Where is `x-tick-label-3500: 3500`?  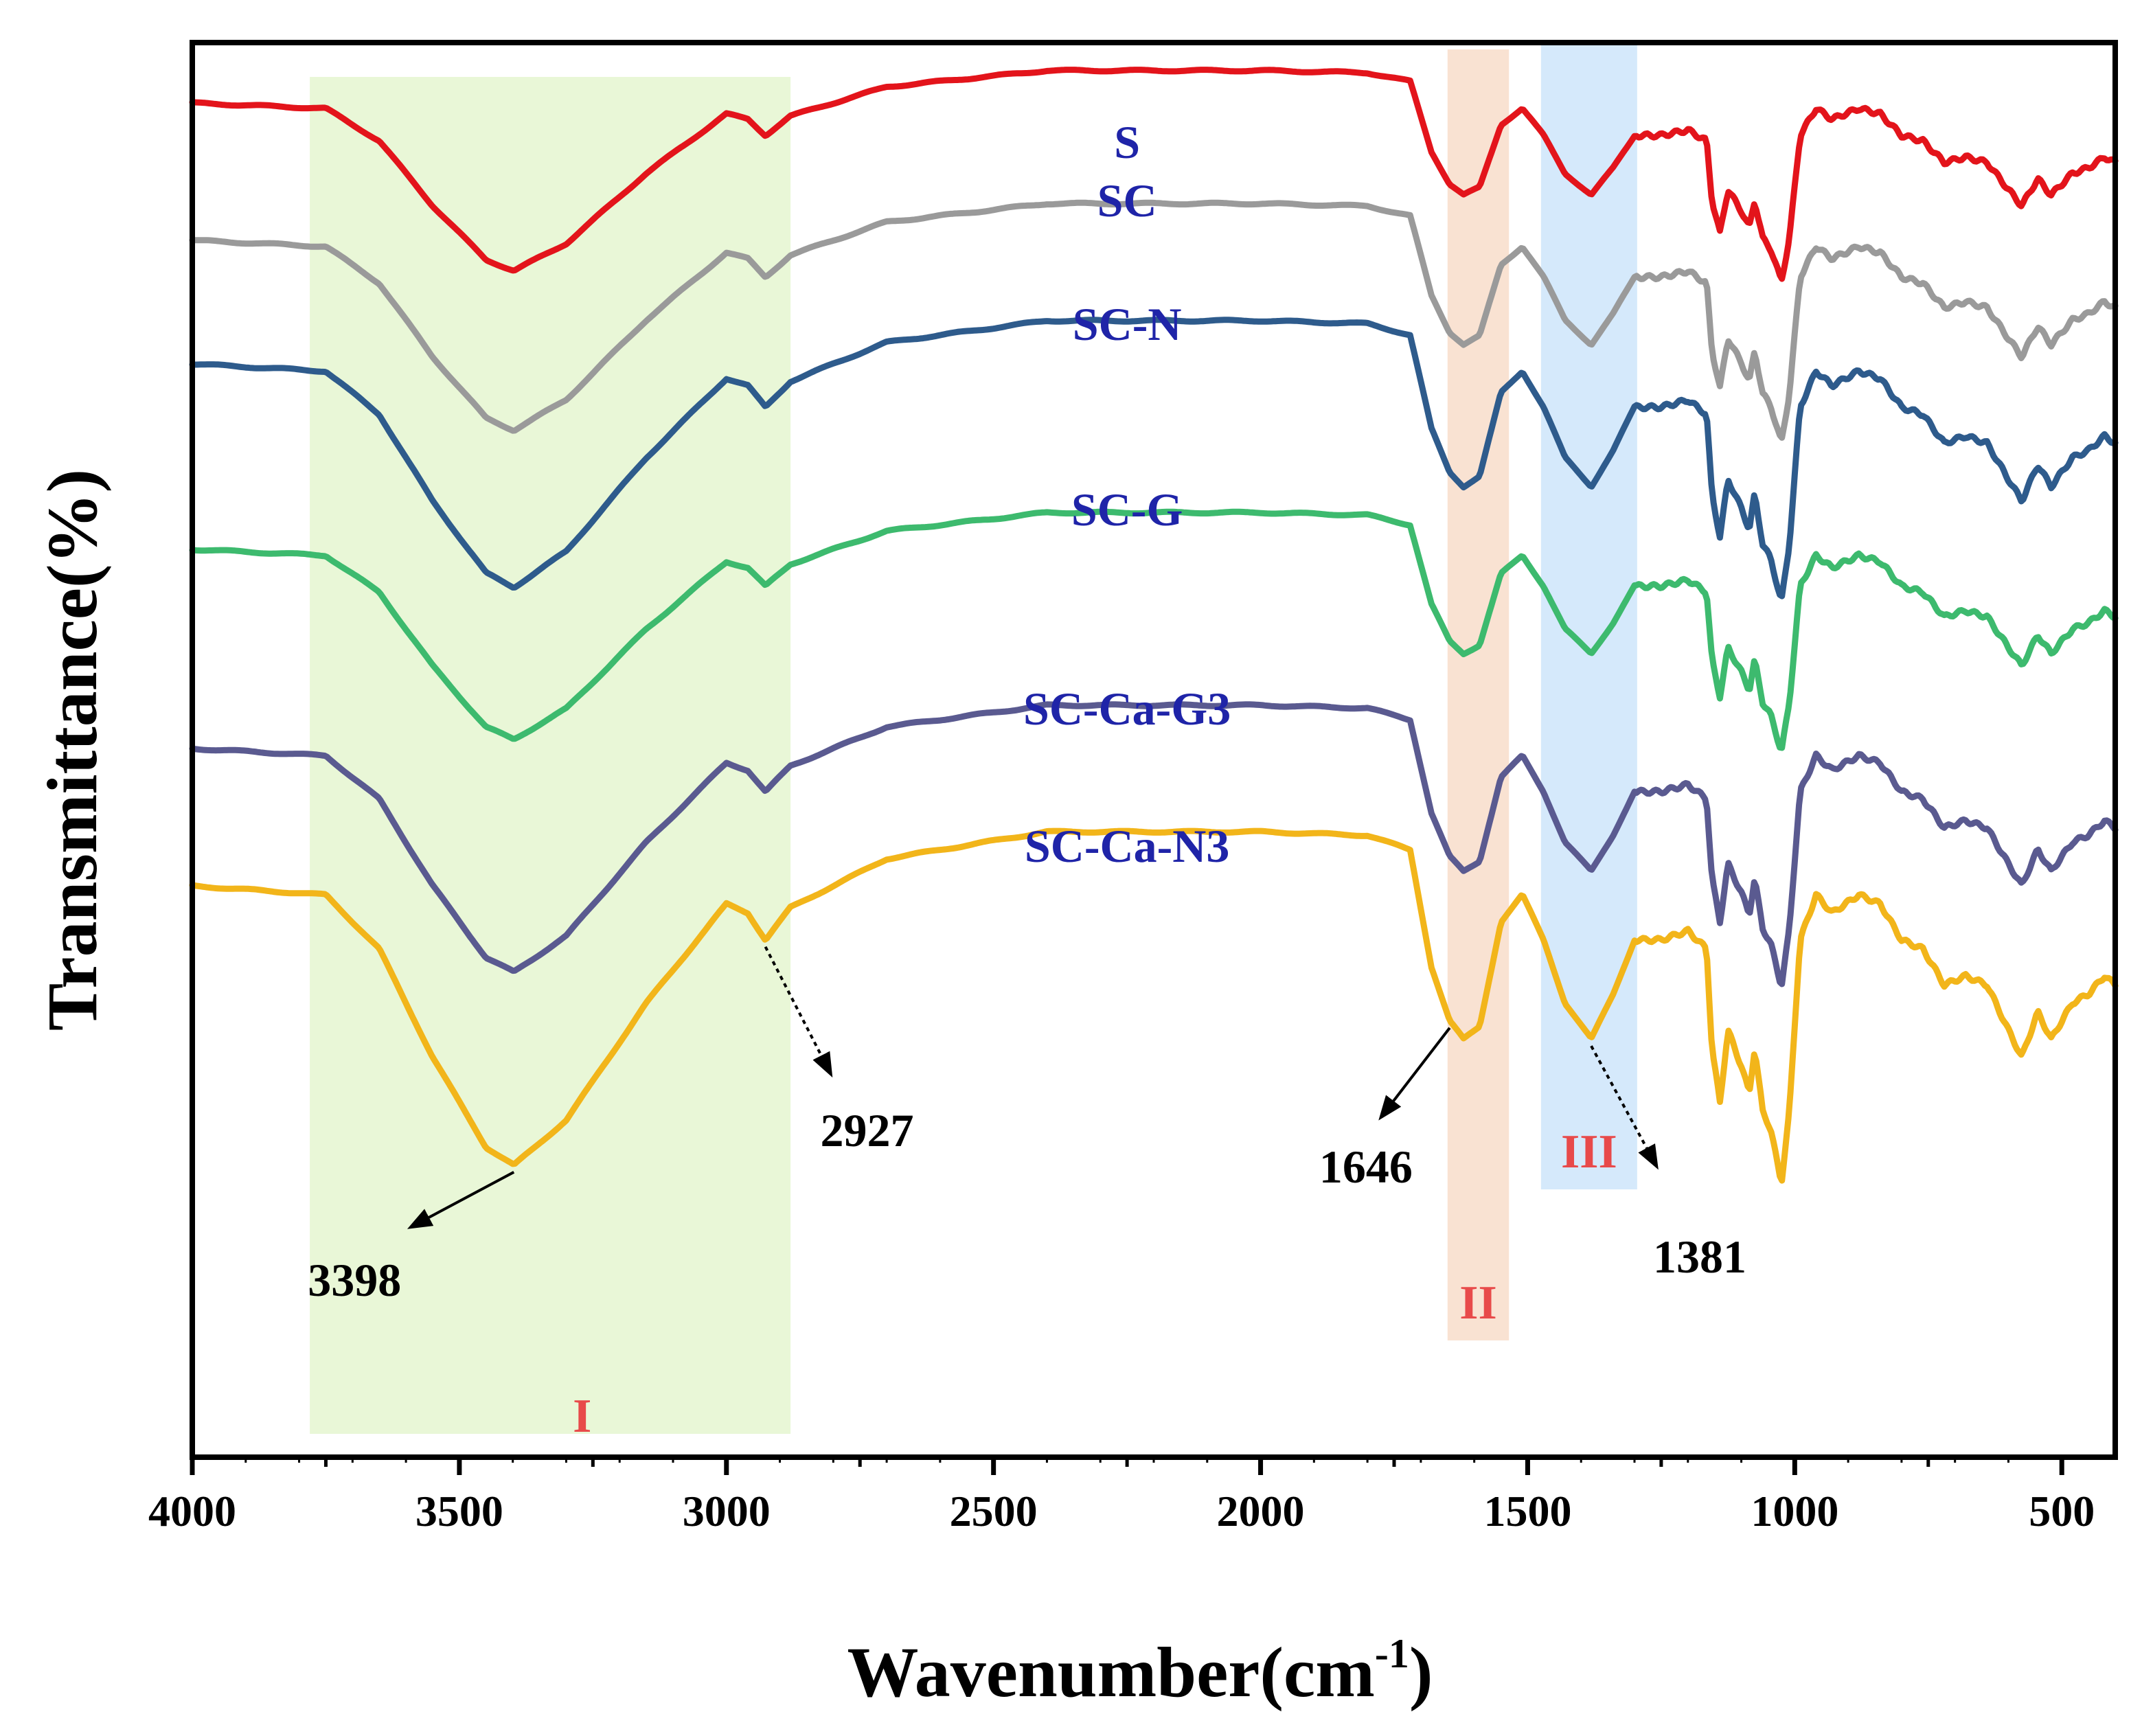 x-tick-label-3500: 3500 is located at coordinates (459, 1511).